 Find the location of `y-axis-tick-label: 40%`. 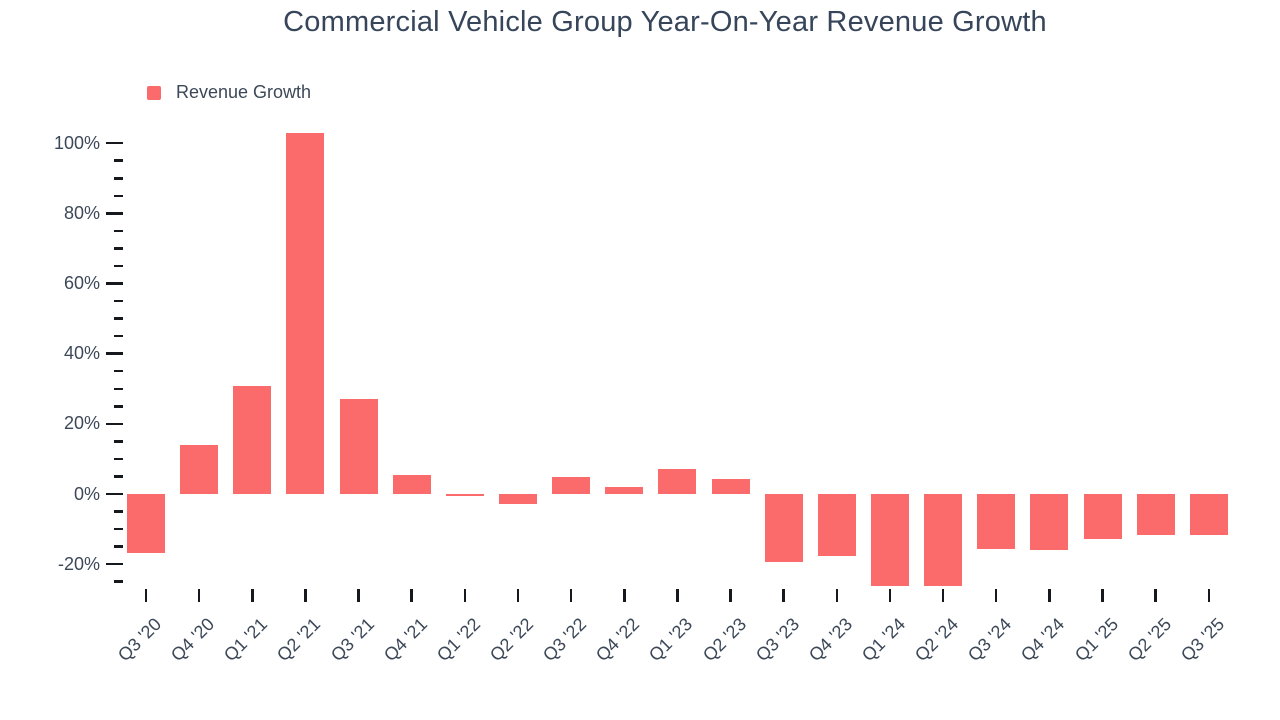

y-axis-tick-label: 40% is located at coordinates (81, 353).